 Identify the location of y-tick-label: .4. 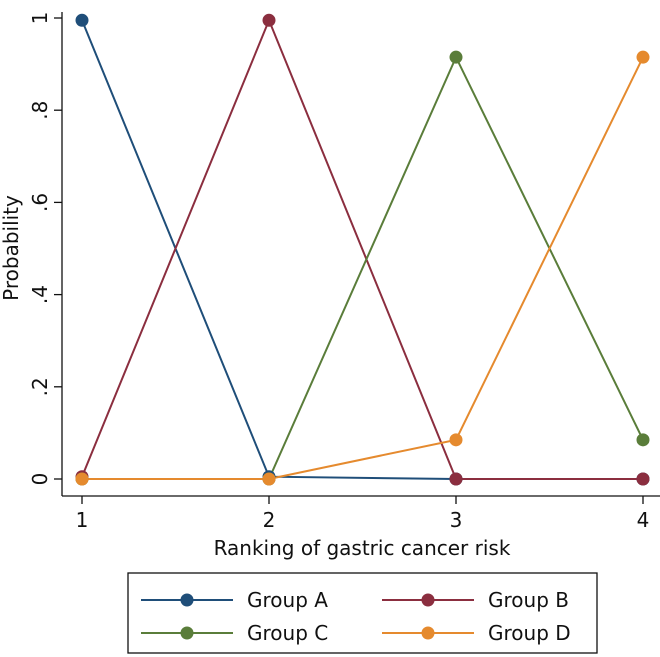
(40, 294).